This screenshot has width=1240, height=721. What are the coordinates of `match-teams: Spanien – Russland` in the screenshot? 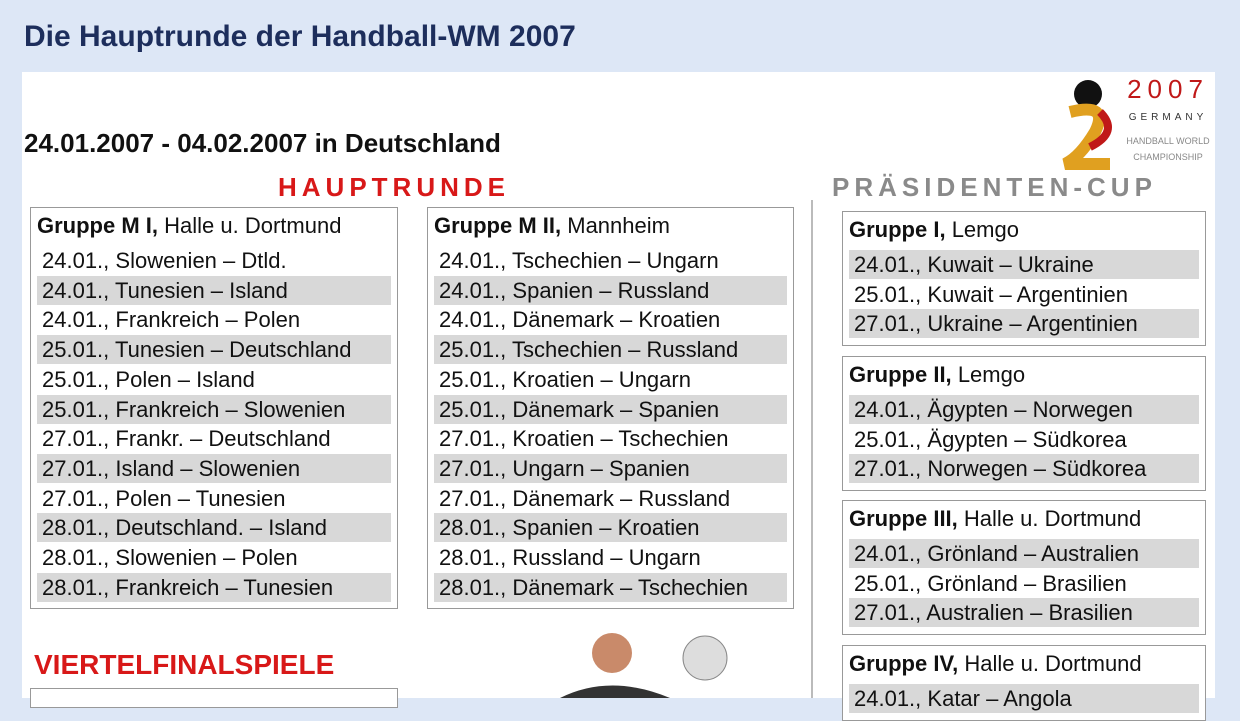 It's located at (611, 290).